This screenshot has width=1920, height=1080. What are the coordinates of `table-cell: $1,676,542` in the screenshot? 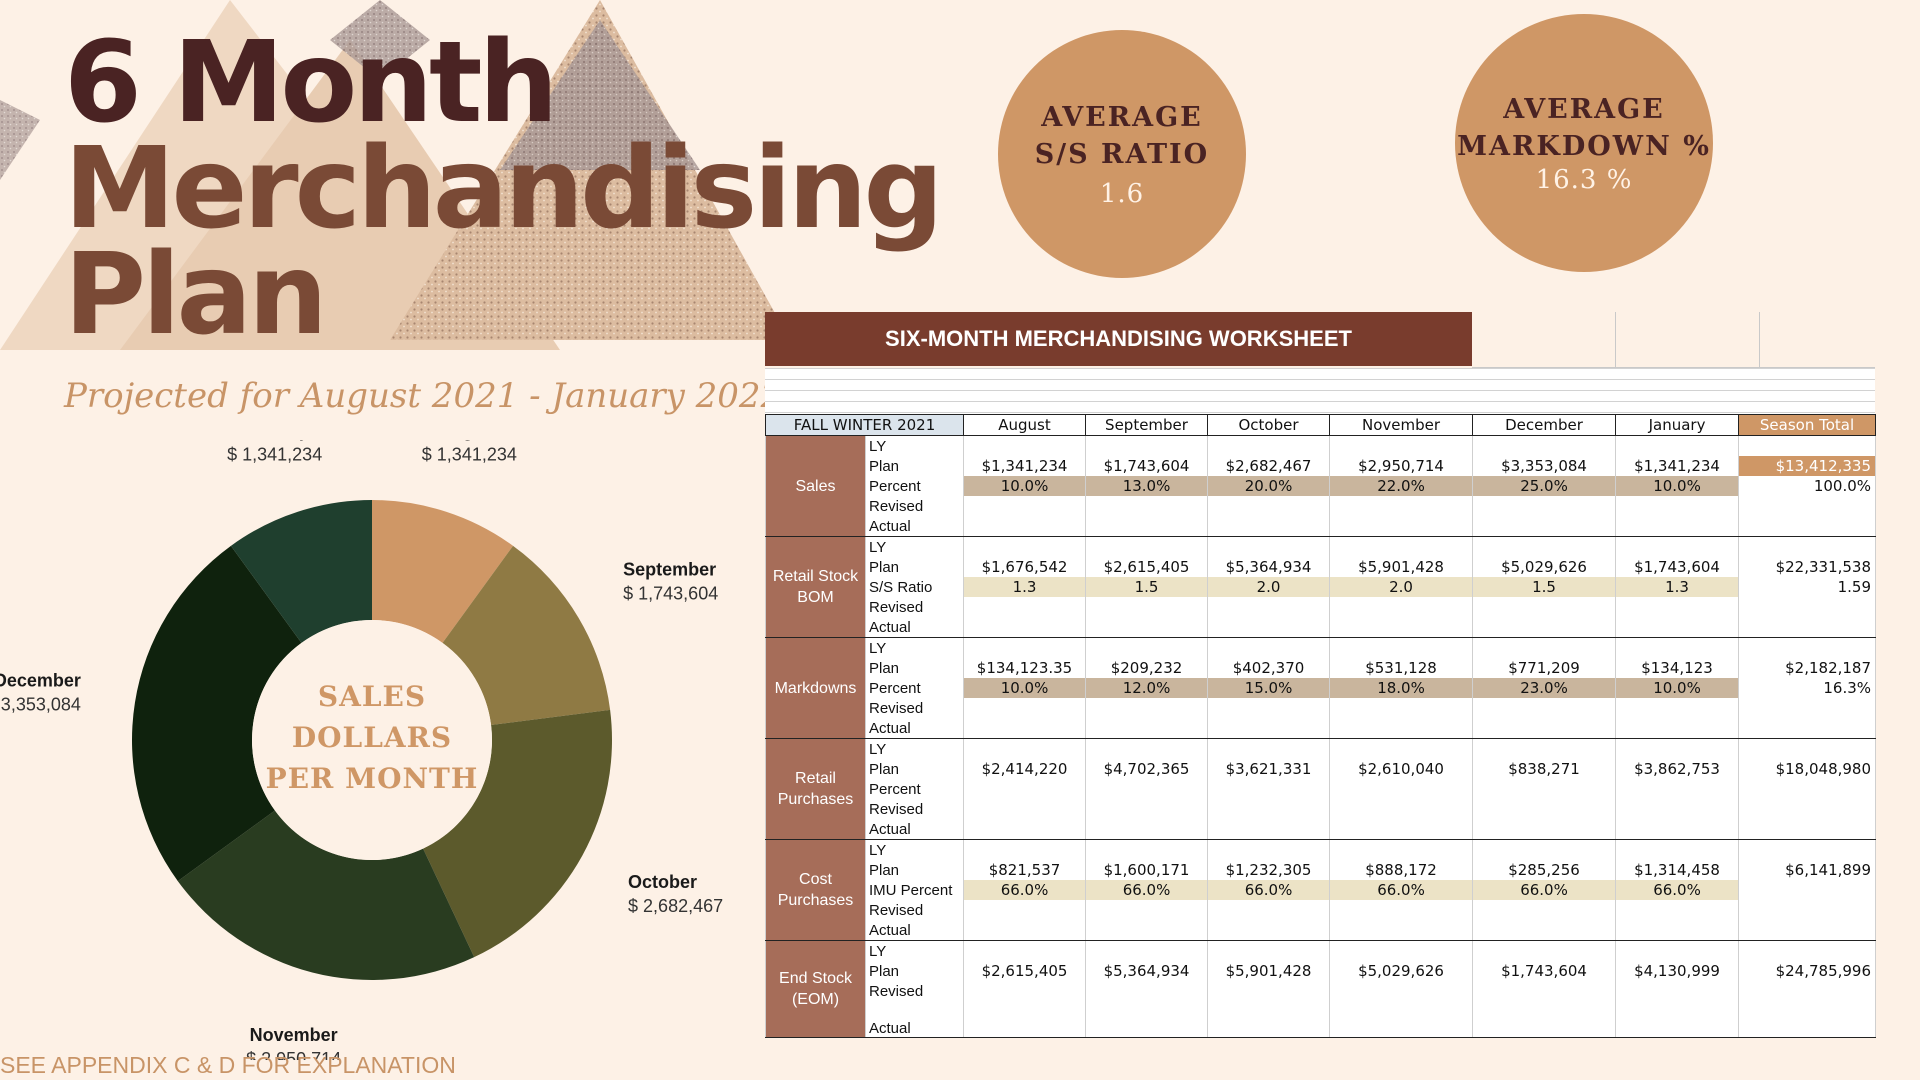 It's located at (1025, 567).